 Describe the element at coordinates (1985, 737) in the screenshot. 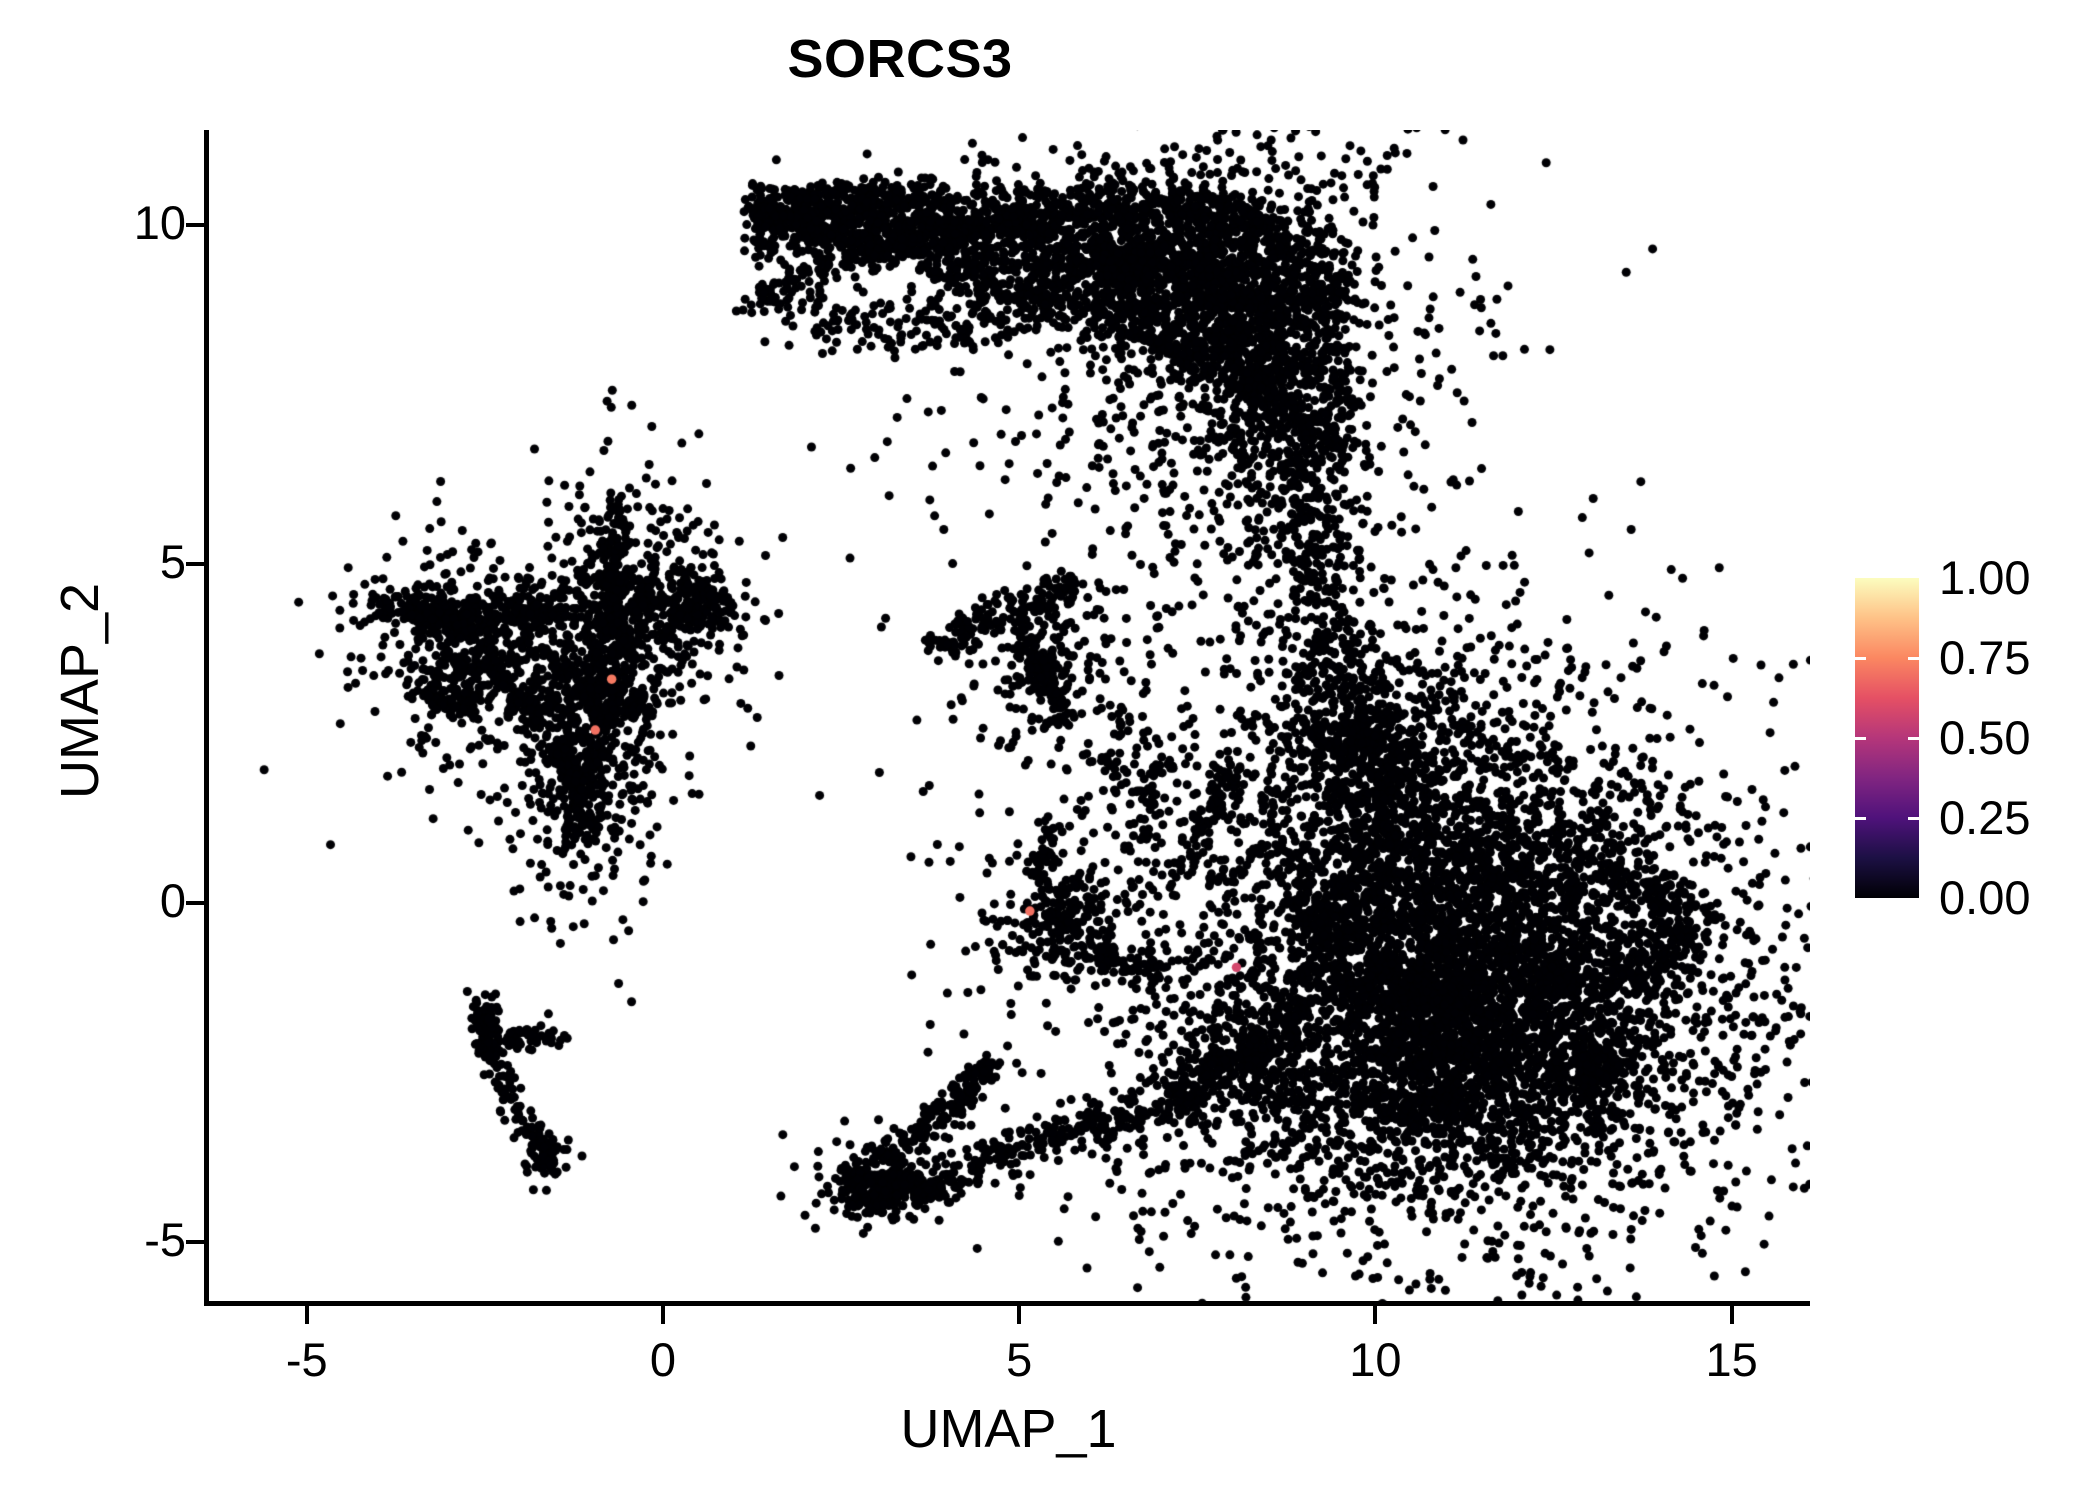

I see `colorbar-tick-label: 0.50` at that location.